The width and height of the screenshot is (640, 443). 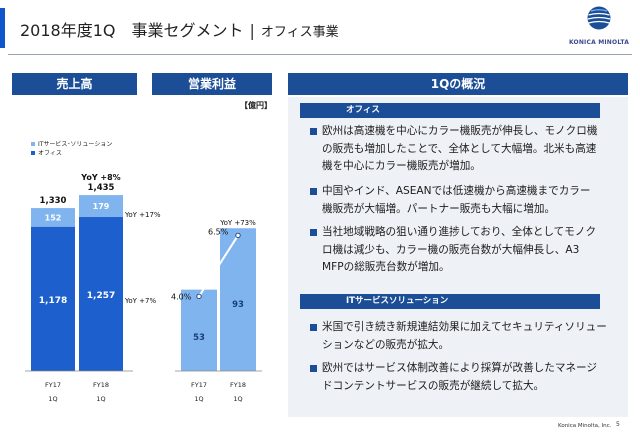 What do you see at coordinates (599, 18) in the screenshot?
I see `logo-globe-icon` at bounding box center [599, 18].